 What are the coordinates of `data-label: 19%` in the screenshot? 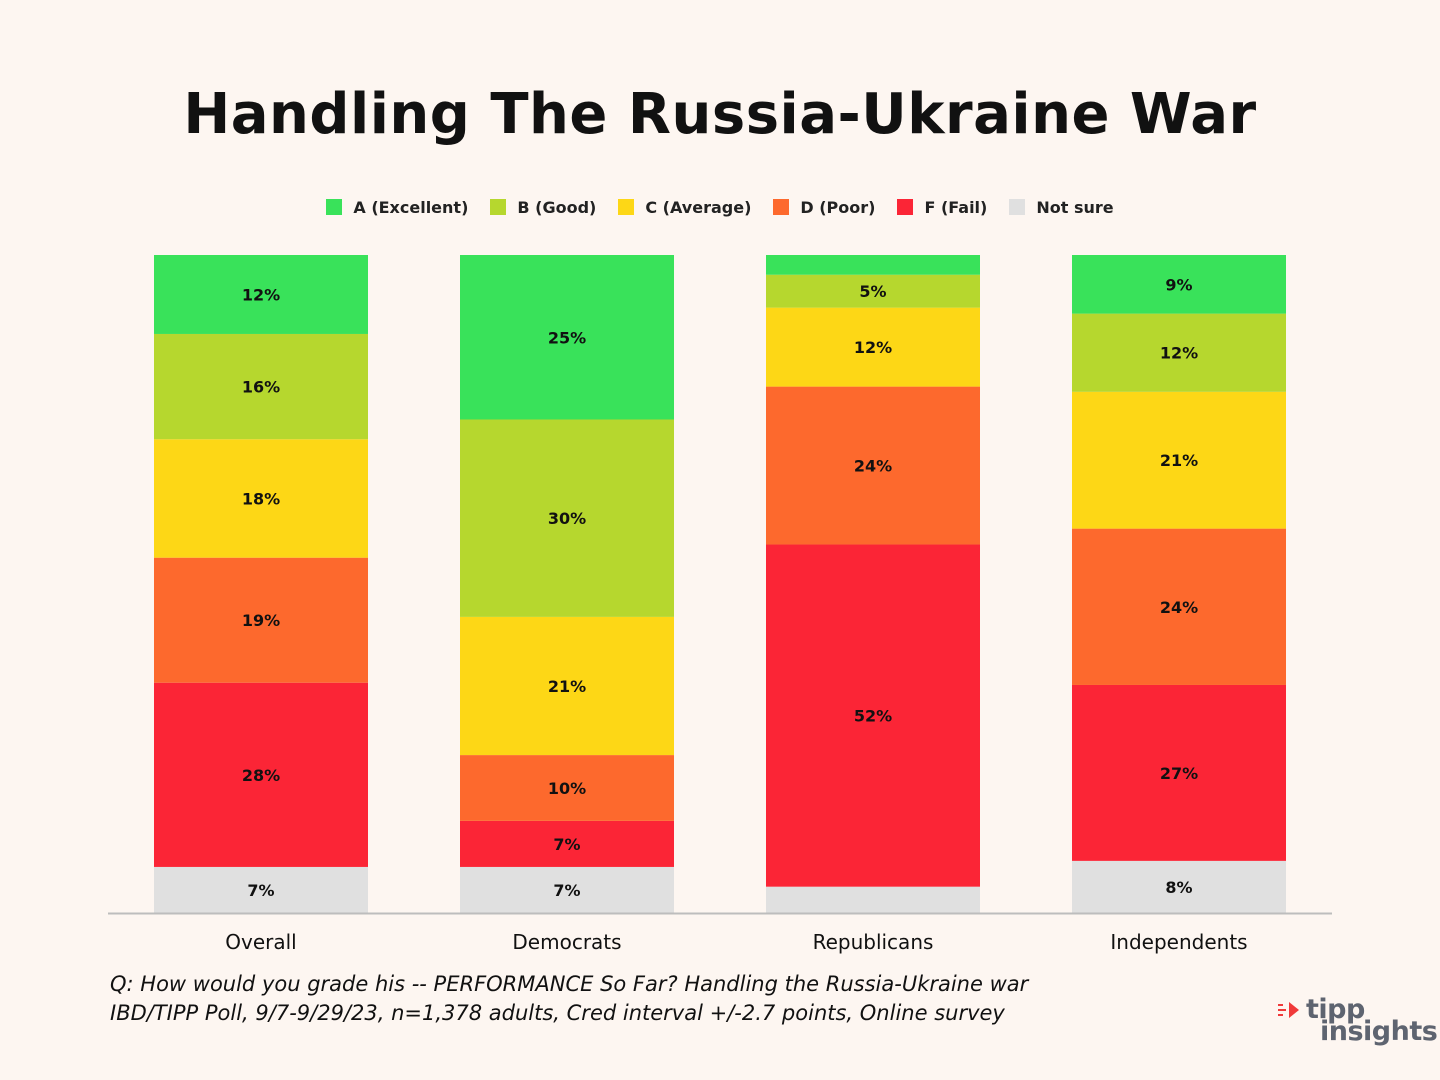 It's located at (261, 620).